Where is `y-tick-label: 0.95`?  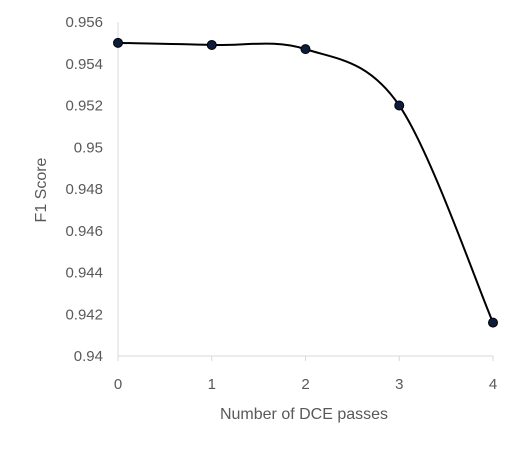 y-tick-label: 0.95 is located at coordinates (88, 147).